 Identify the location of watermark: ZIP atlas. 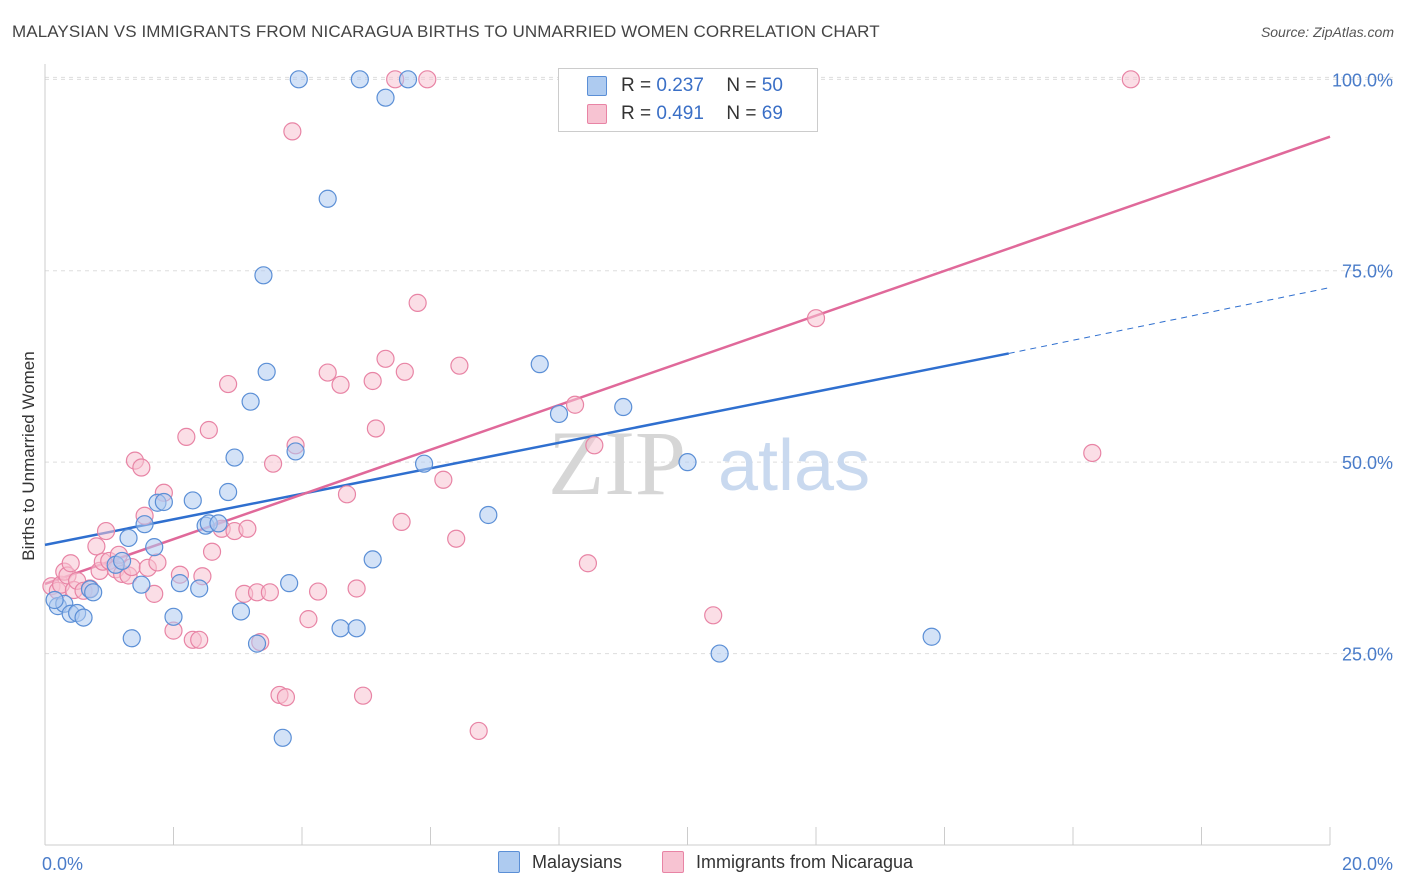
(709, 463).